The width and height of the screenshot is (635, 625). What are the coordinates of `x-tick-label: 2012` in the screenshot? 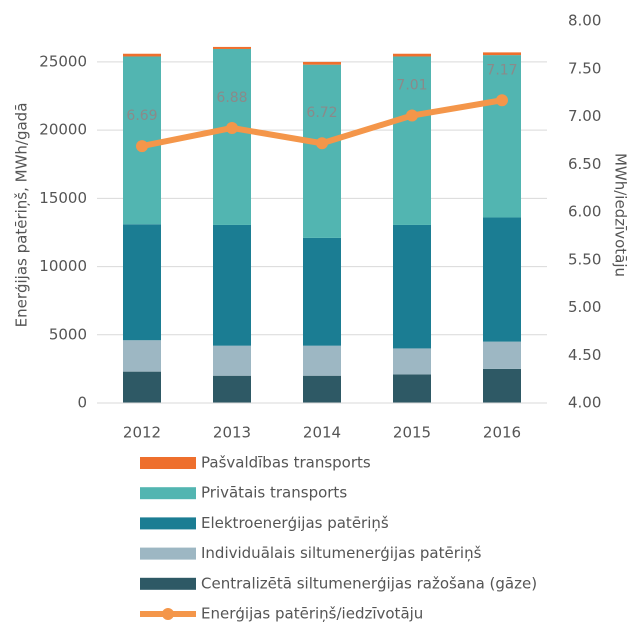 It's located at (142, 433).